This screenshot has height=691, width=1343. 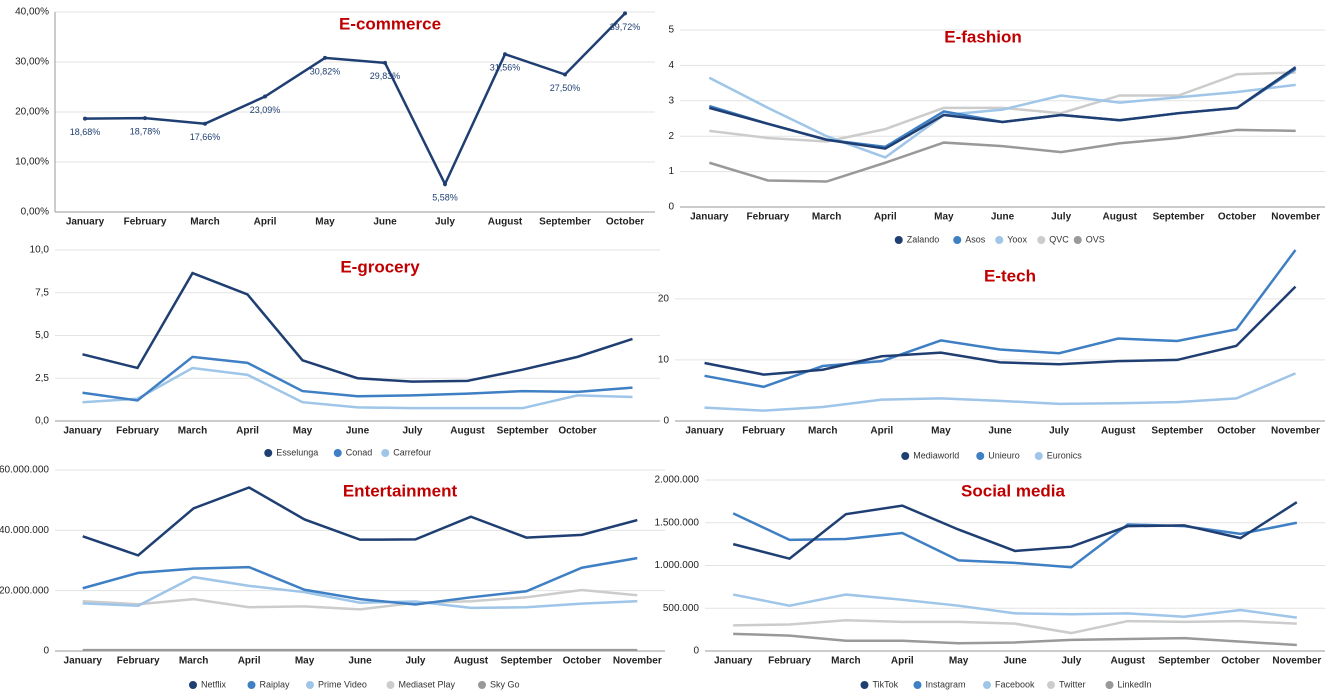 I want to click on chart-title: E-commerce, so click(x=390, y=23).